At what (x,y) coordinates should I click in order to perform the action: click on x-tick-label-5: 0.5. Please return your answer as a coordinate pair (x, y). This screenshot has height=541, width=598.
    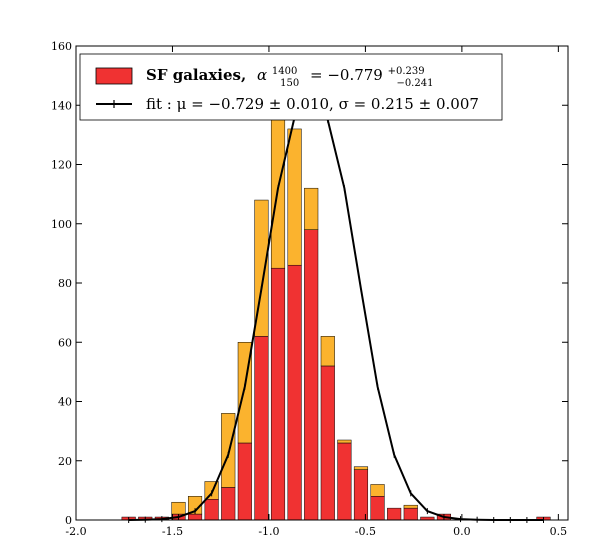
    Looking at the image, I should click on (559, 531).